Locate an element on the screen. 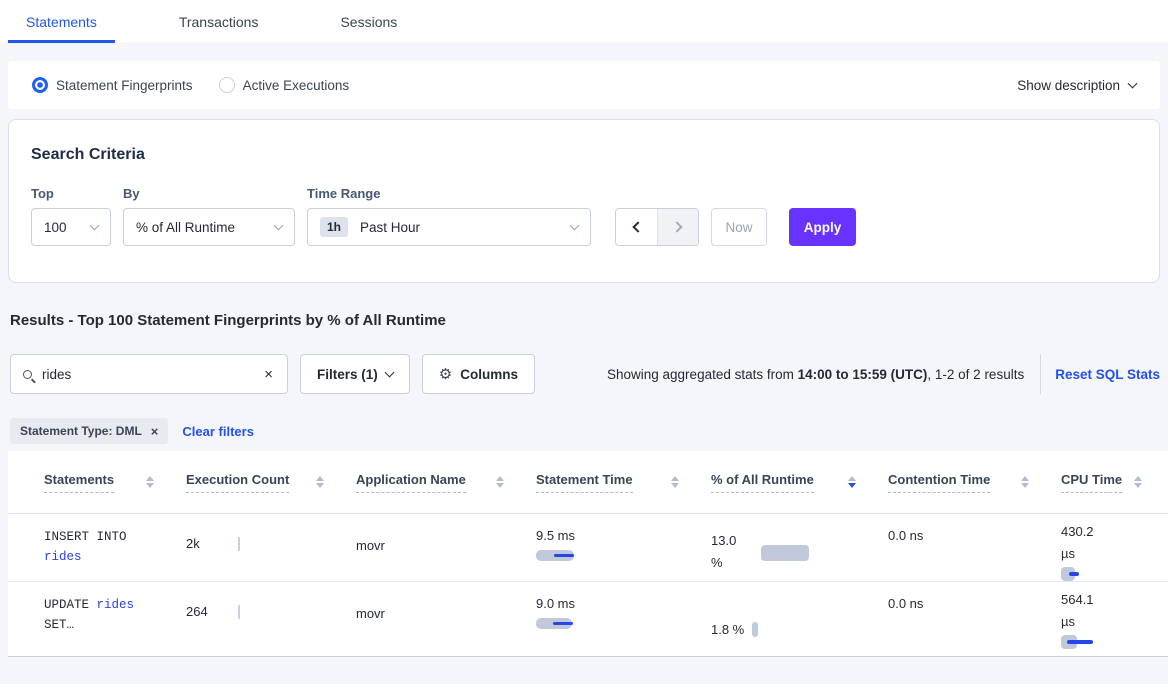  column-header-application-name: Application Name is located at coordinates (440, 482).